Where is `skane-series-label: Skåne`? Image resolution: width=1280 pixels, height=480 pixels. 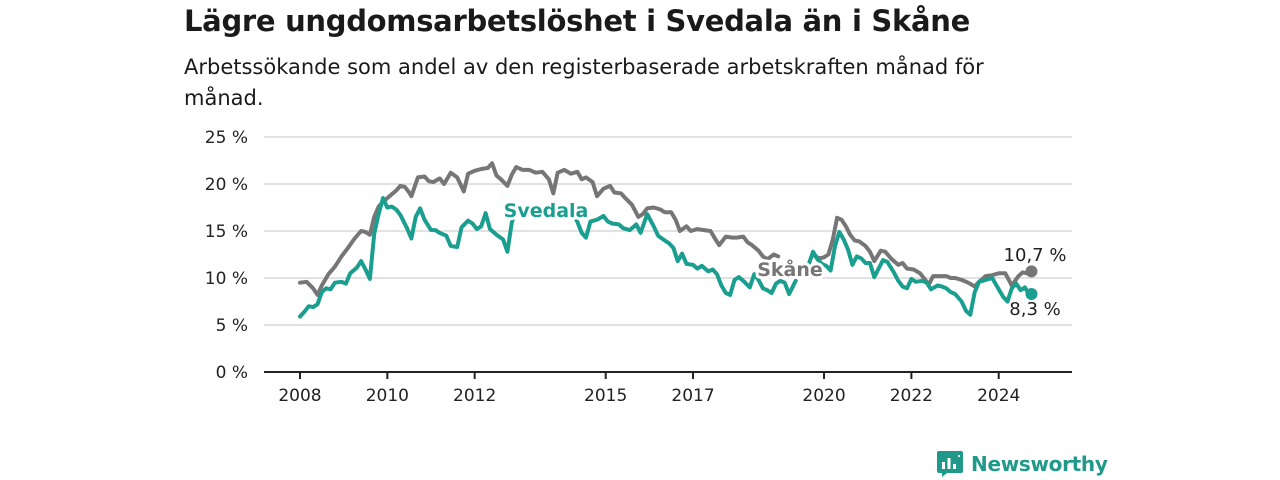 skane-series-label: Skåne is located at coordinates (790, 269).